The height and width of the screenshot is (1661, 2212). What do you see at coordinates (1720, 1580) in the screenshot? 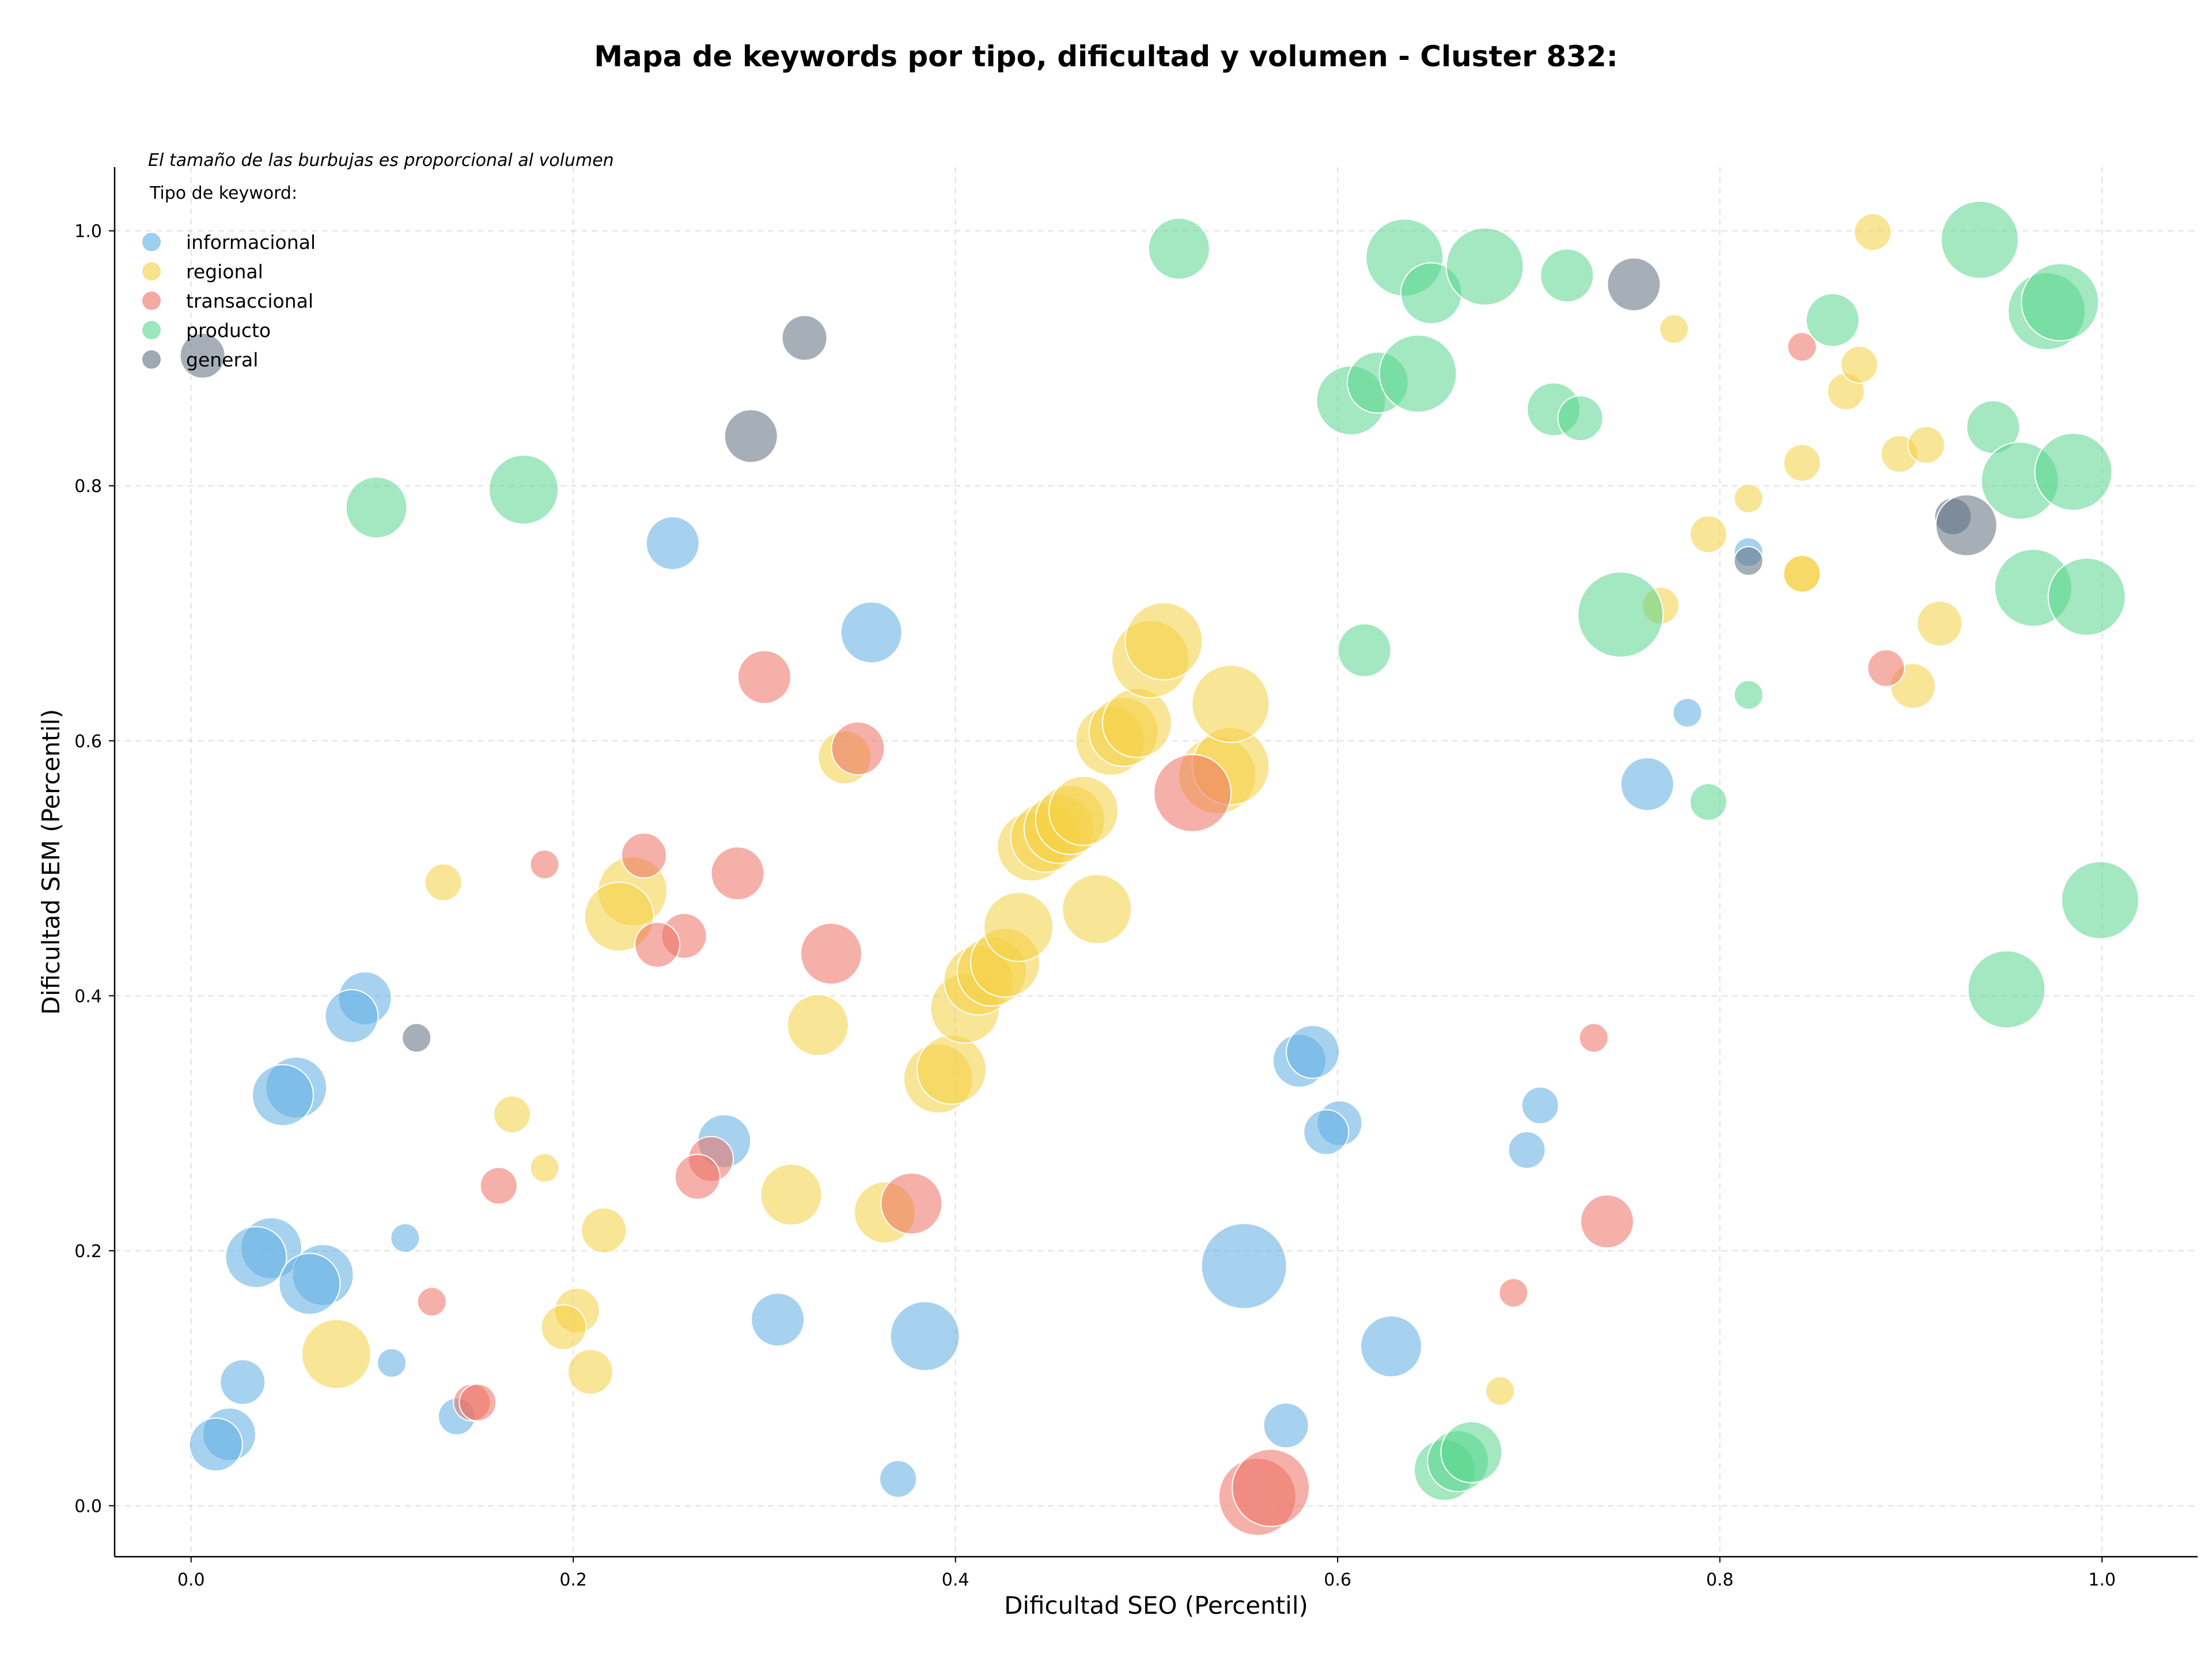
I see `x-tick-label: 0.8` at bounding box center [1720, 1580].